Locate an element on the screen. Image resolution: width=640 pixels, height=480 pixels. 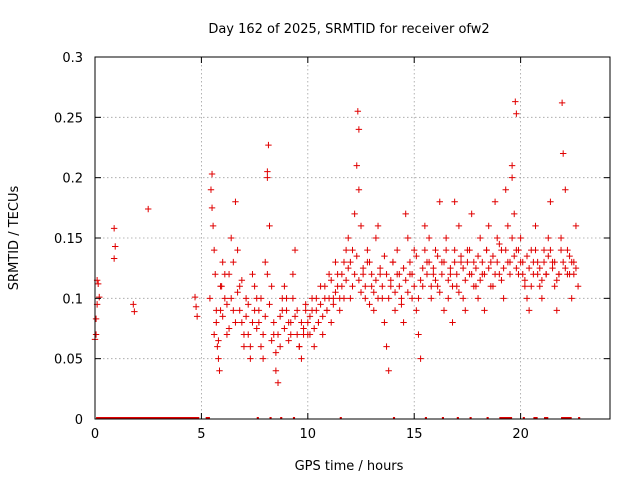
x-tick-labels: 0 5 10 15 20 is located at coordinates (310, 434).